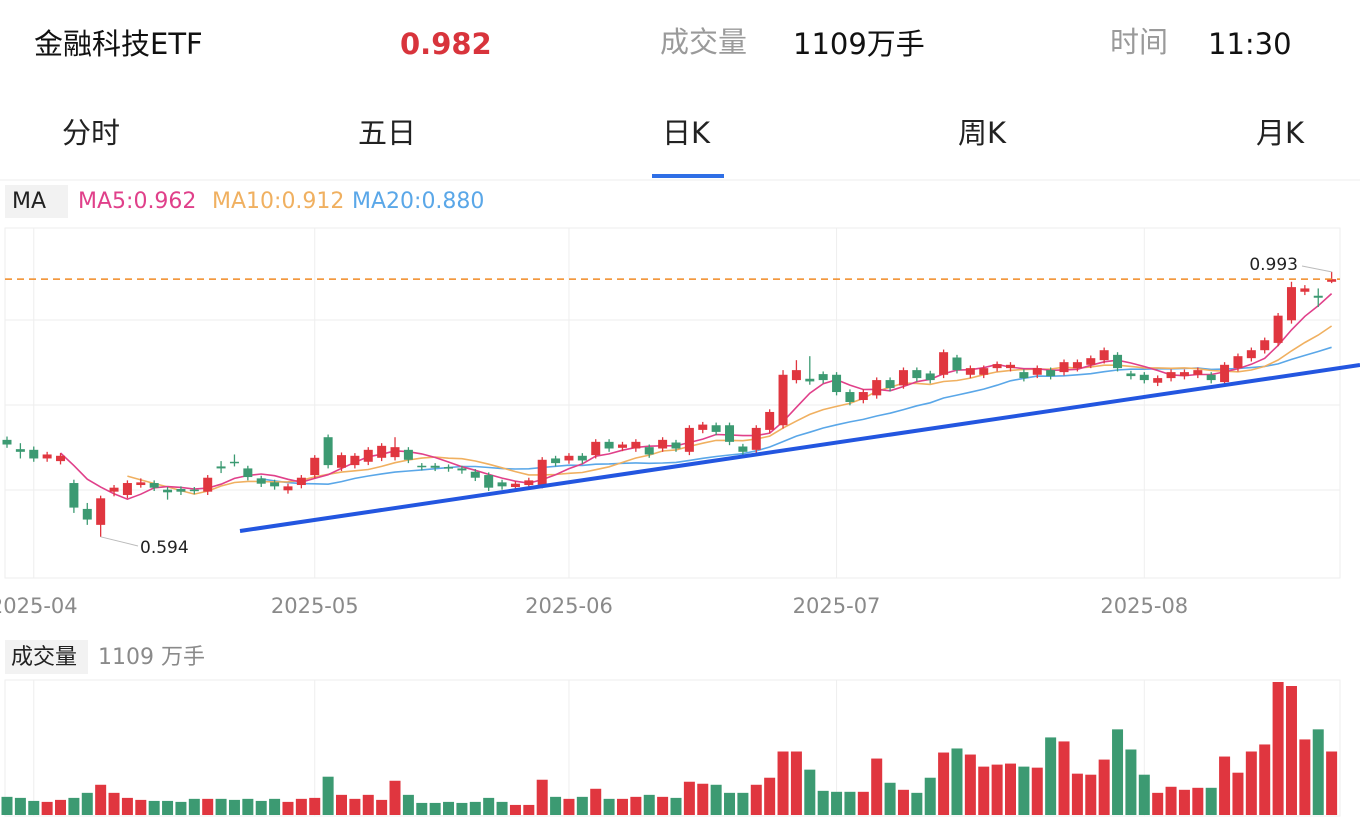 Image resolution: width=1360 pixels, height=826 pixels. What do you see at coordinates (1280, 133) in the screenshot?
I see `tab: 月K` at bounding box center [1280, 133].